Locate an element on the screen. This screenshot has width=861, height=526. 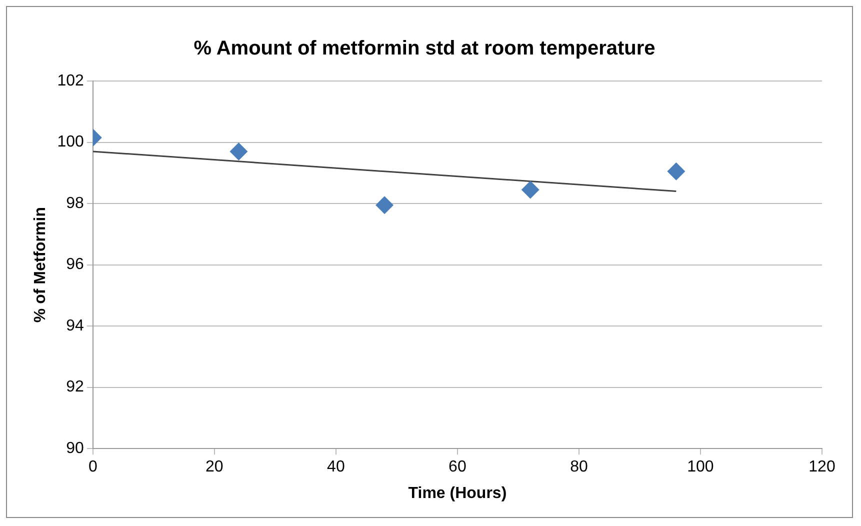
x-tick-label: 40 is located at coordinates (336, 467).